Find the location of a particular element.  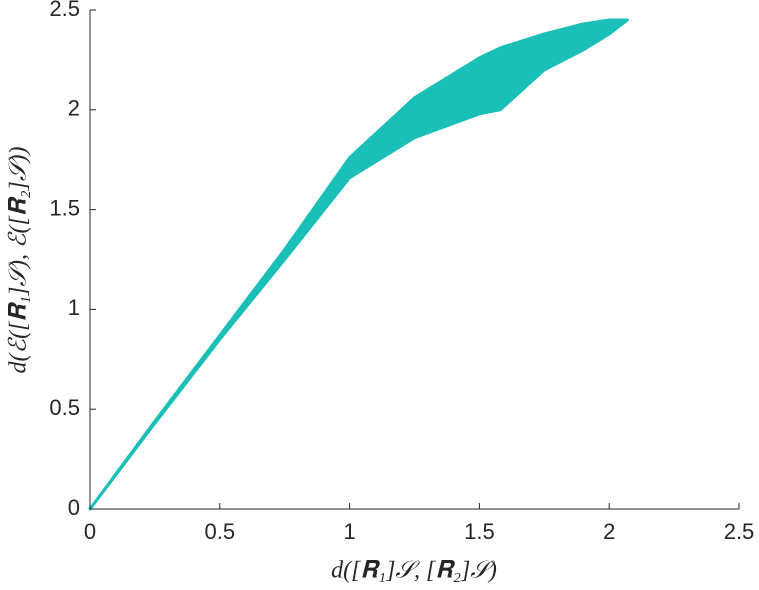

x-tick-label: 2 is located at coordinates (609, 531).